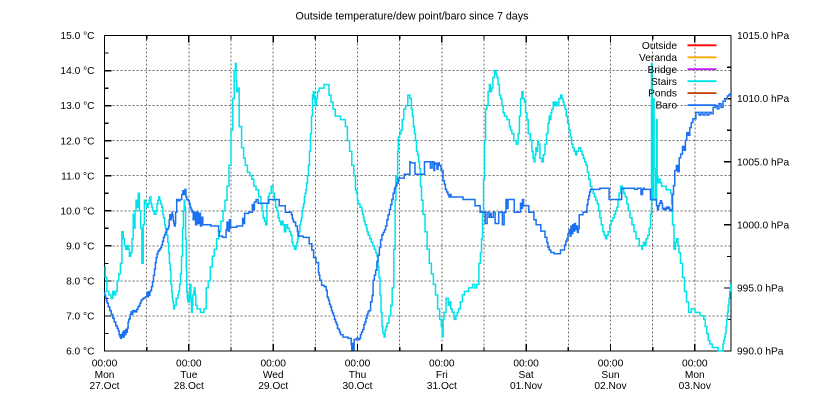 The image size is (820, 400). Describe the element at coordinates (189, 375) in the screenshot. I see `svg-text: Tue` at that location.